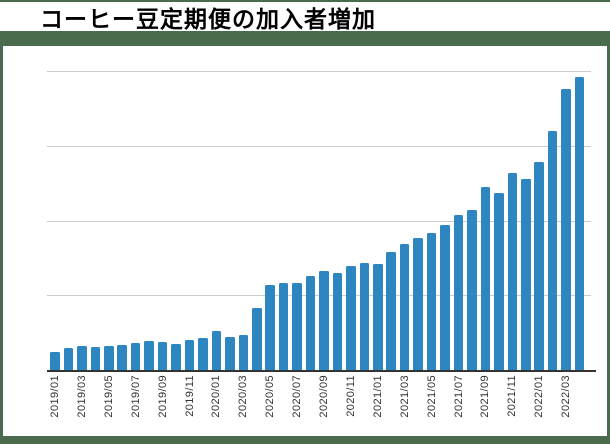 The width and height of the screenshot is (610, 444). I want to click on x-tick-label: 2019/03, so click(82, 406).